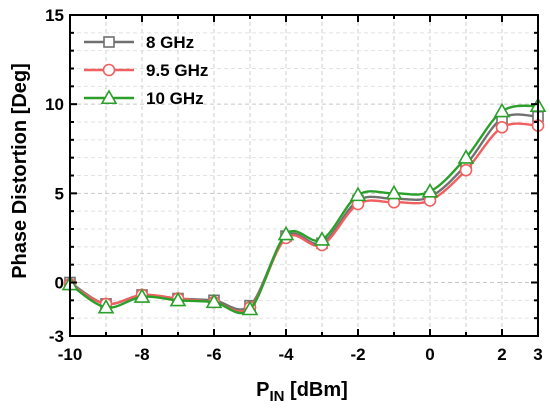 This screenshot has height=412, width=550. I want to click on x-tick-label: -8, so click(141, 354).